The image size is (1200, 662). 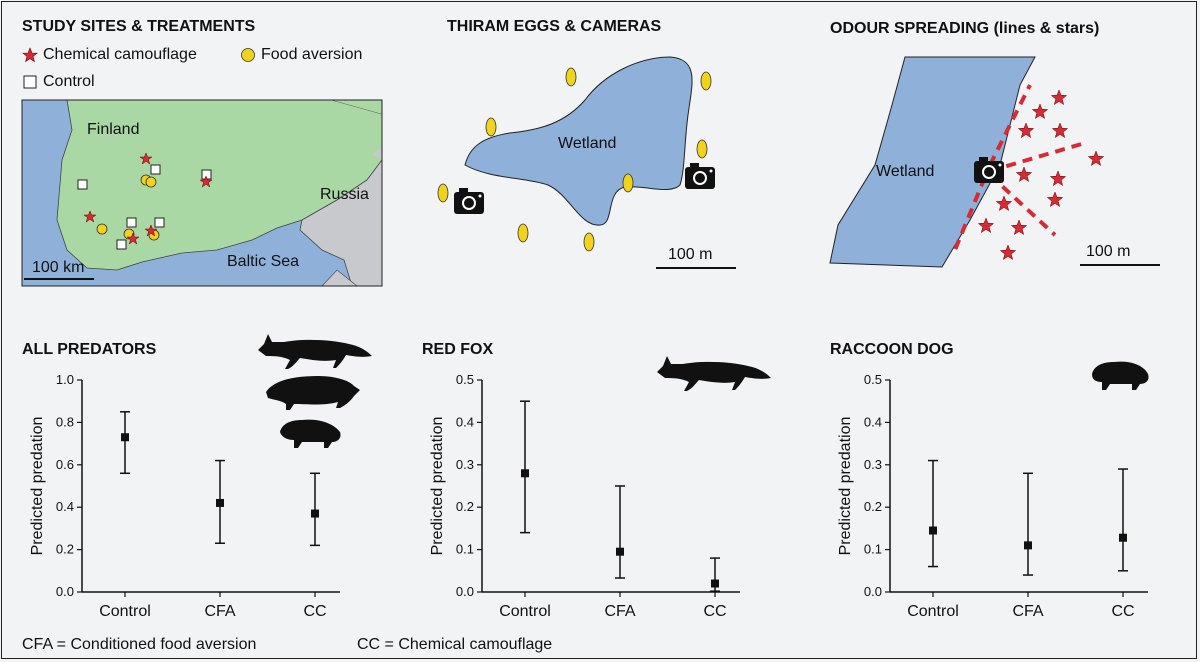 I want to click on odour-spreading-diagram: Wetland 100 m, so click(x=994, y=162).